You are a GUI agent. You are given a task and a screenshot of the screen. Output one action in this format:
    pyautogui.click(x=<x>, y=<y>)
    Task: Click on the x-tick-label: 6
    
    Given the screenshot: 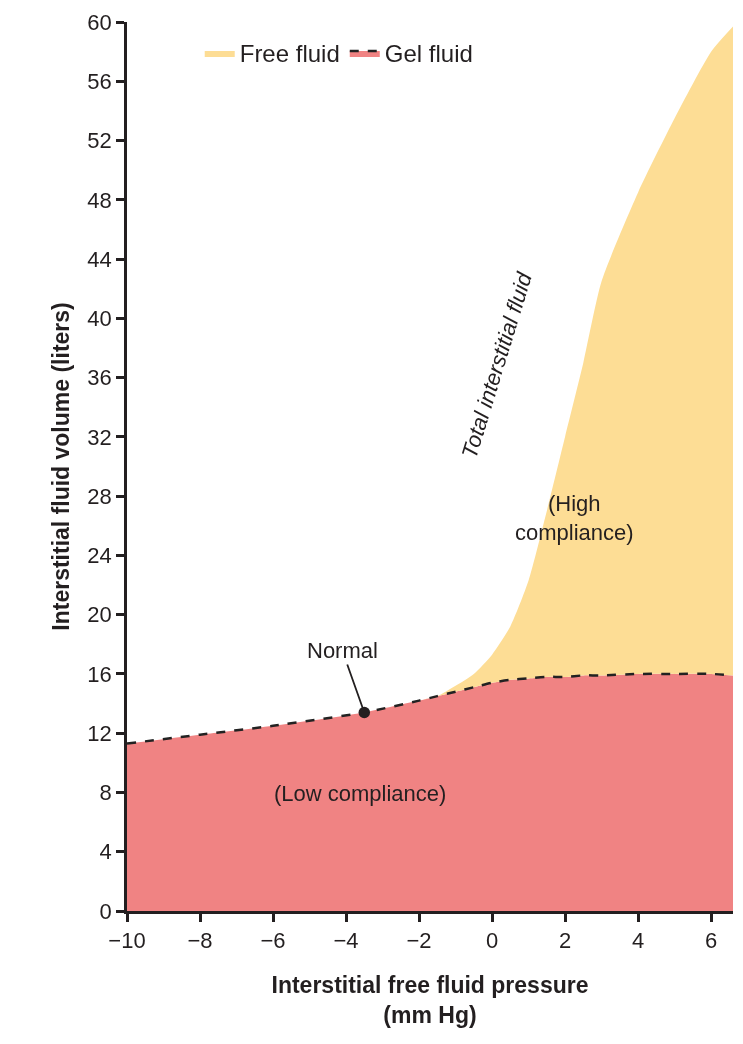 What is the action you would take?
    pyautogui.click(x=711, y=941)
    